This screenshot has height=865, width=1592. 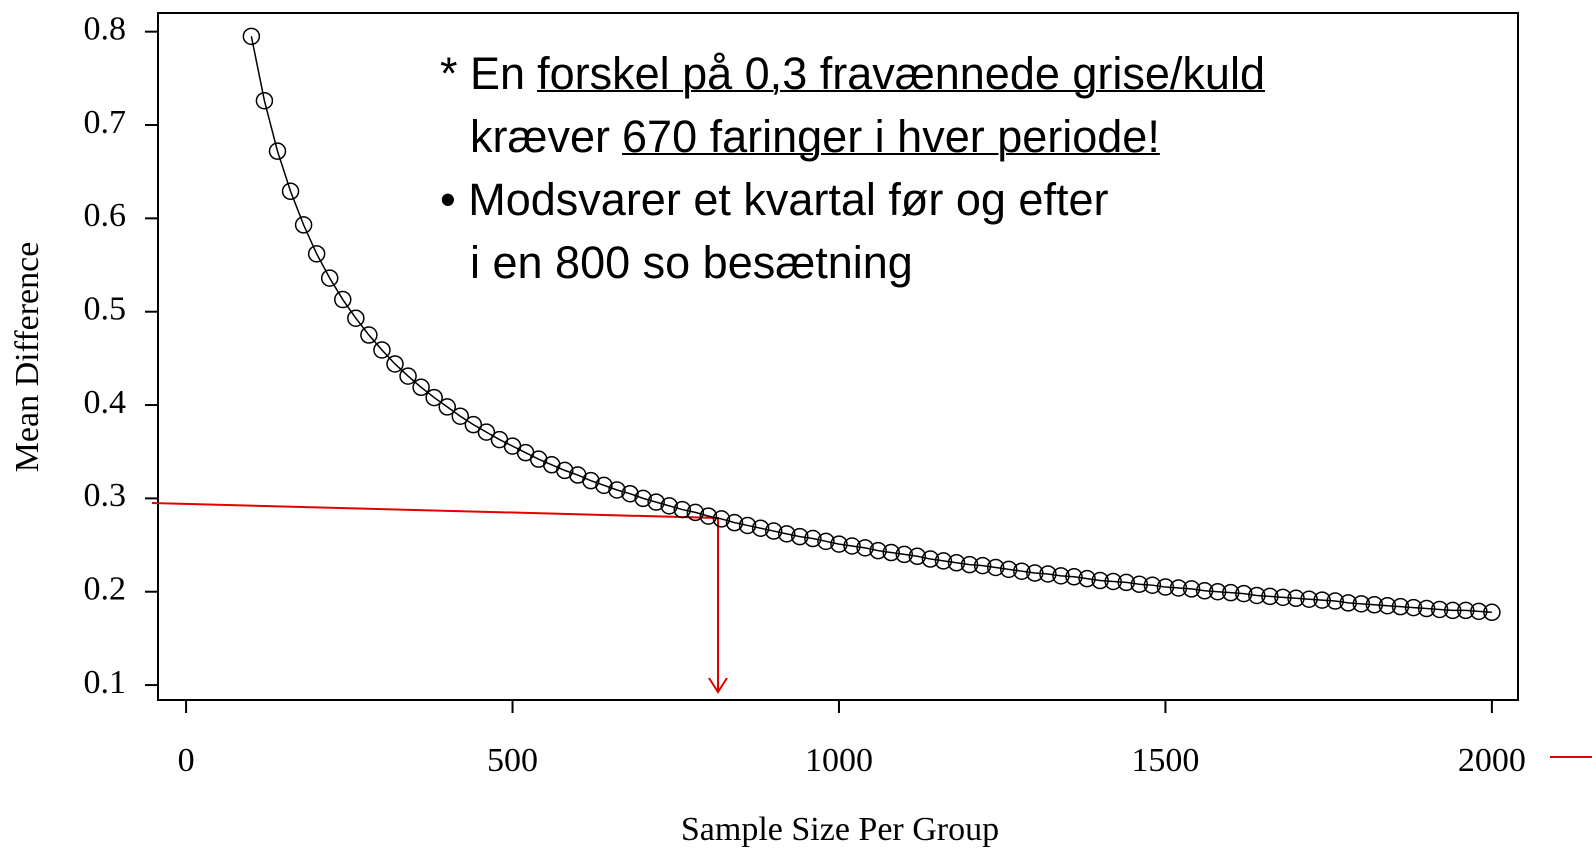 I want to click on annotation-text: i en 800 so besætning, so click(x=691, y=262).